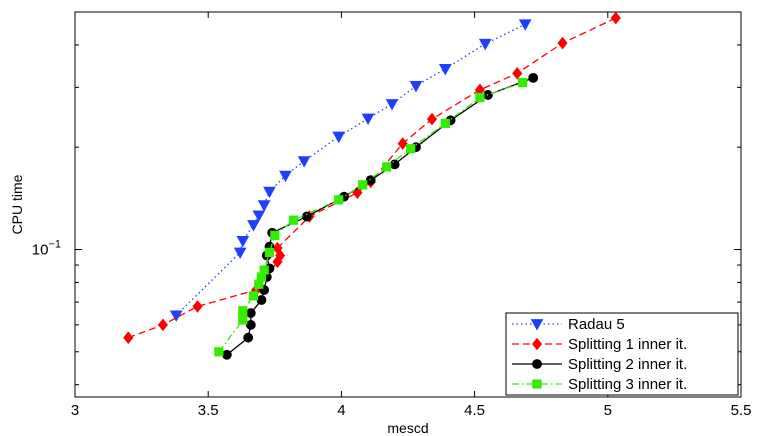 The height and width of the screenshot is (436, 763). What do you see at coordinates (537, 354) in the screenshot?
I see `legend-items` at bounding box center [537, 354].